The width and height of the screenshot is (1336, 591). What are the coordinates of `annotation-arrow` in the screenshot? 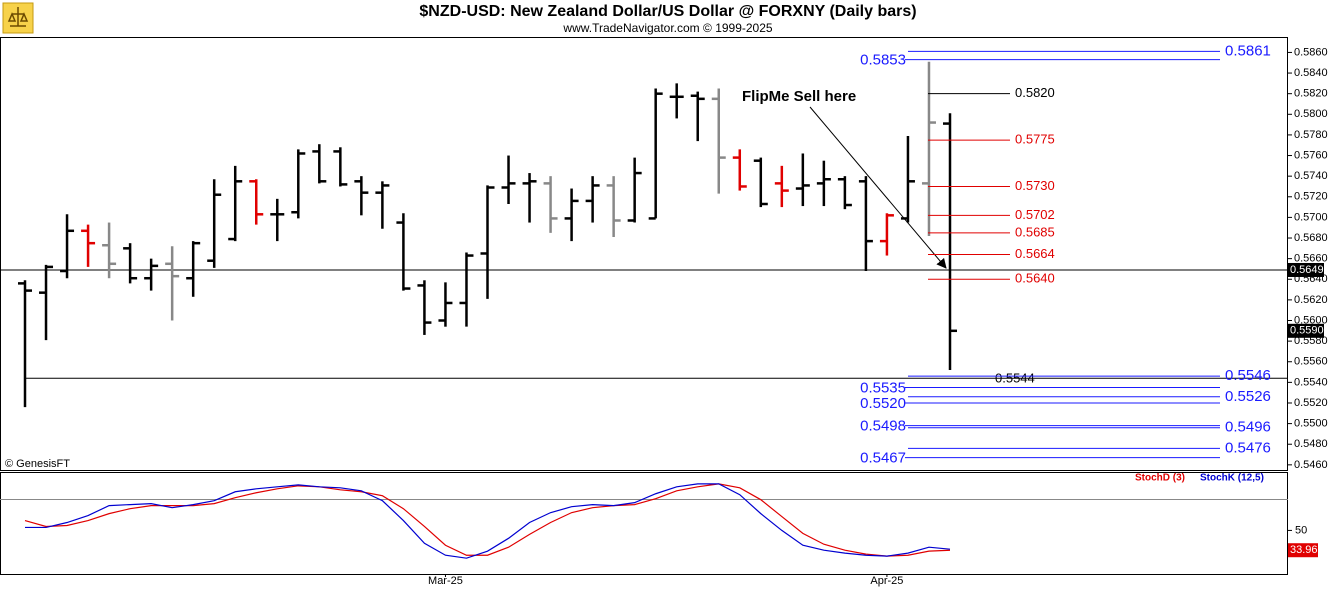 It's located at (878, 187).